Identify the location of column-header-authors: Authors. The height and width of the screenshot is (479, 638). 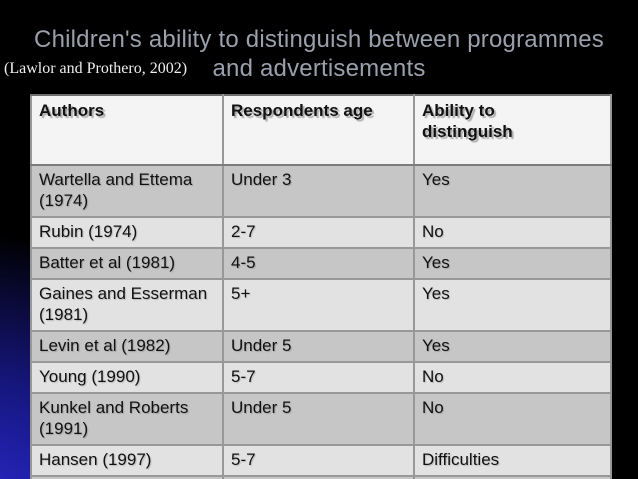
(127, 130).